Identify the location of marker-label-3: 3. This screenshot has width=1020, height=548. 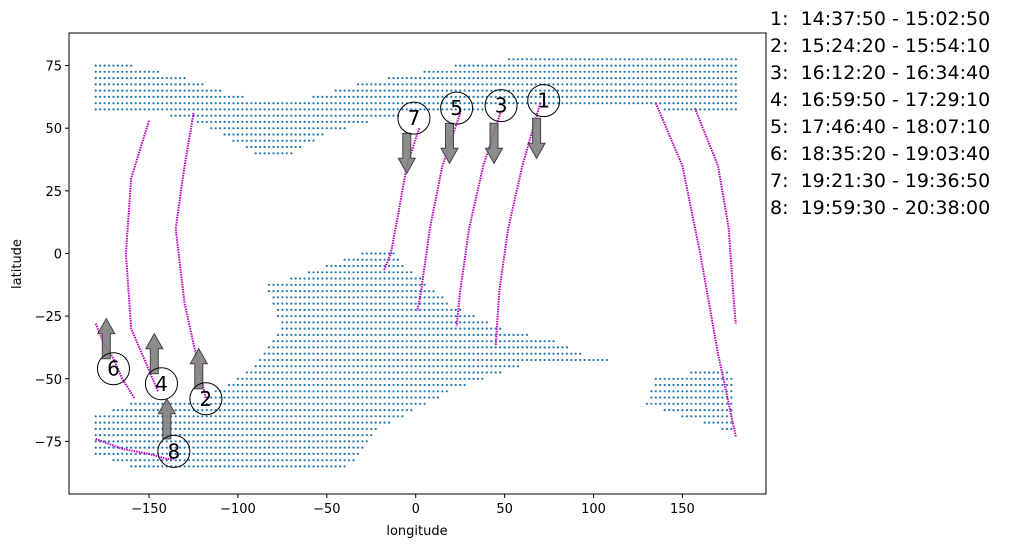
(501, 106).